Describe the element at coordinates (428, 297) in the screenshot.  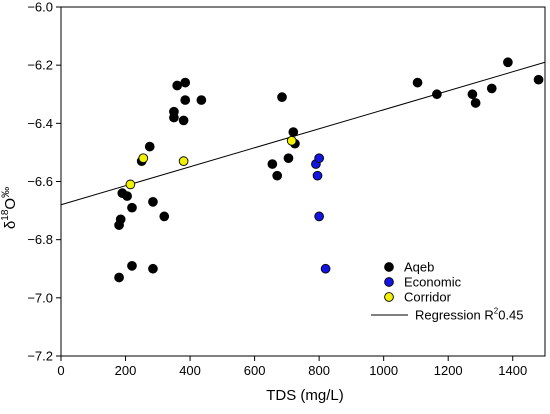
I see `legend-label-corridor: Corridor` at that location.